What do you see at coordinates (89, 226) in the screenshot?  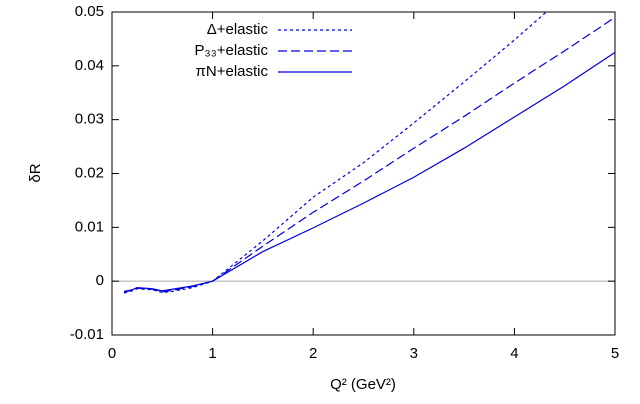 I see `y-tick-label: 0.01` at bounding box center [89, 226].